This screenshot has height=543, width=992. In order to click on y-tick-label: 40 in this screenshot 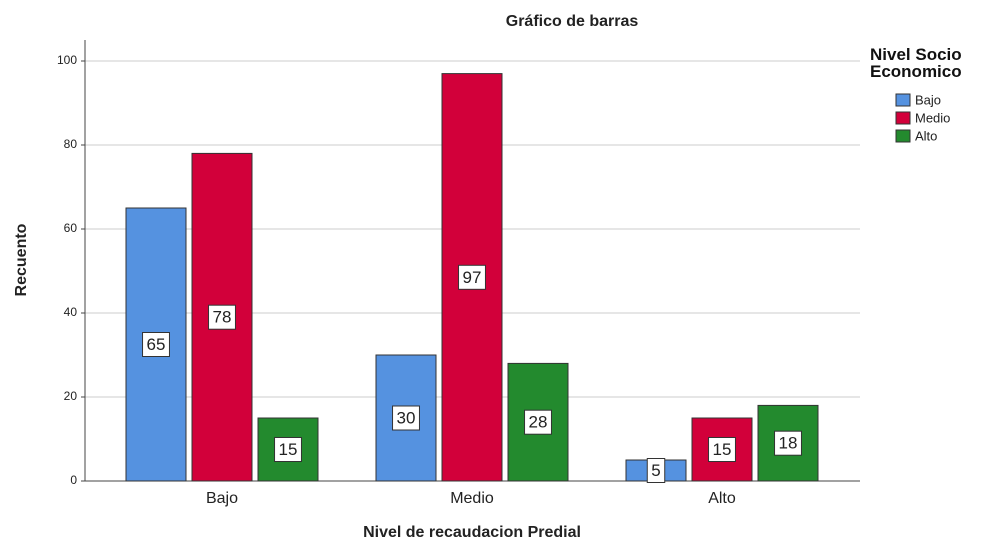, I will do `click(71, 312)`.